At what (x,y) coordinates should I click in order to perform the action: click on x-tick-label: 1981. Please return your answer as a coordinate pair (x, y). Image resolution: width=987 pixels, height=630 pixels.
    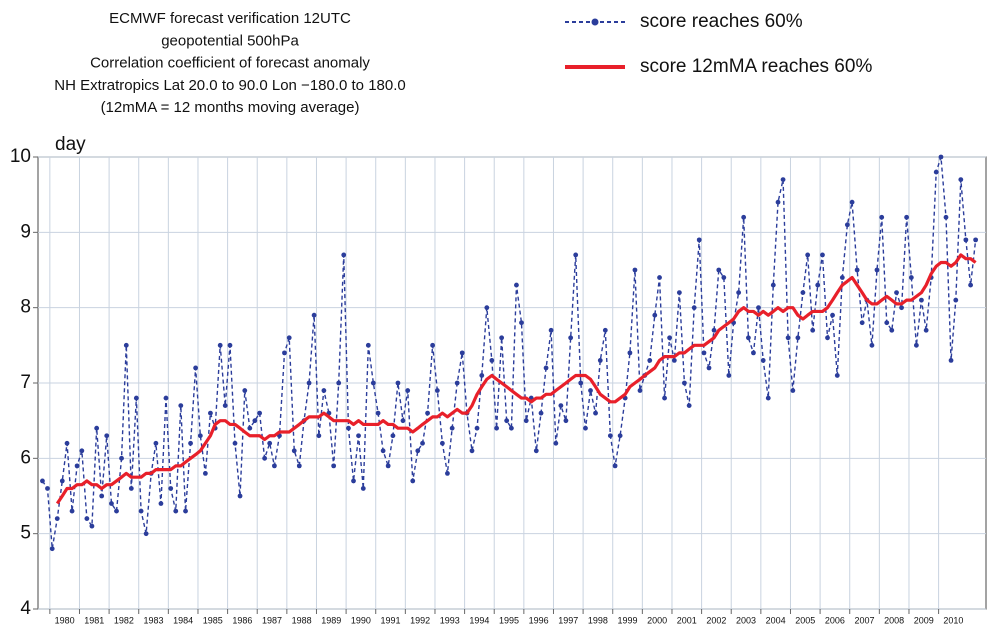
    Looking at the image, I should click on (94, 620).